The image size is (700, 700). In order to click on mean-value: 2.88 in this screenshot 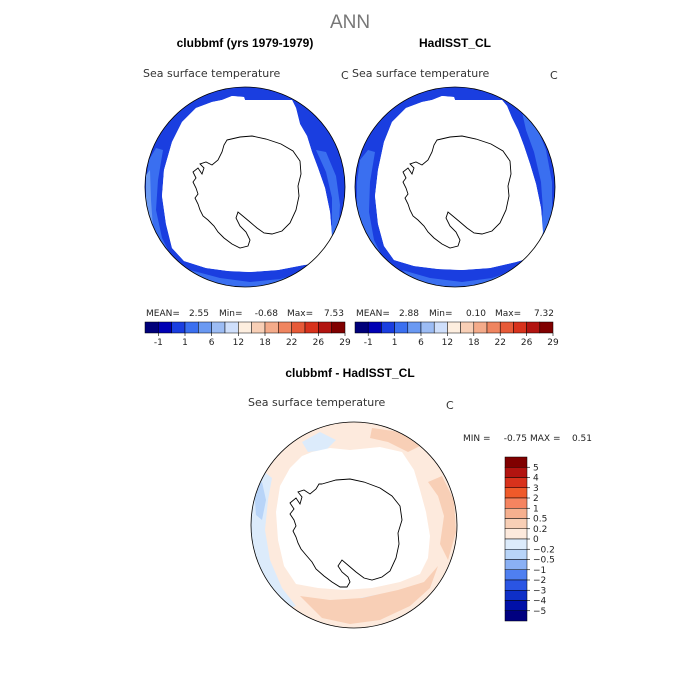, I will do `click(409, 314)`.